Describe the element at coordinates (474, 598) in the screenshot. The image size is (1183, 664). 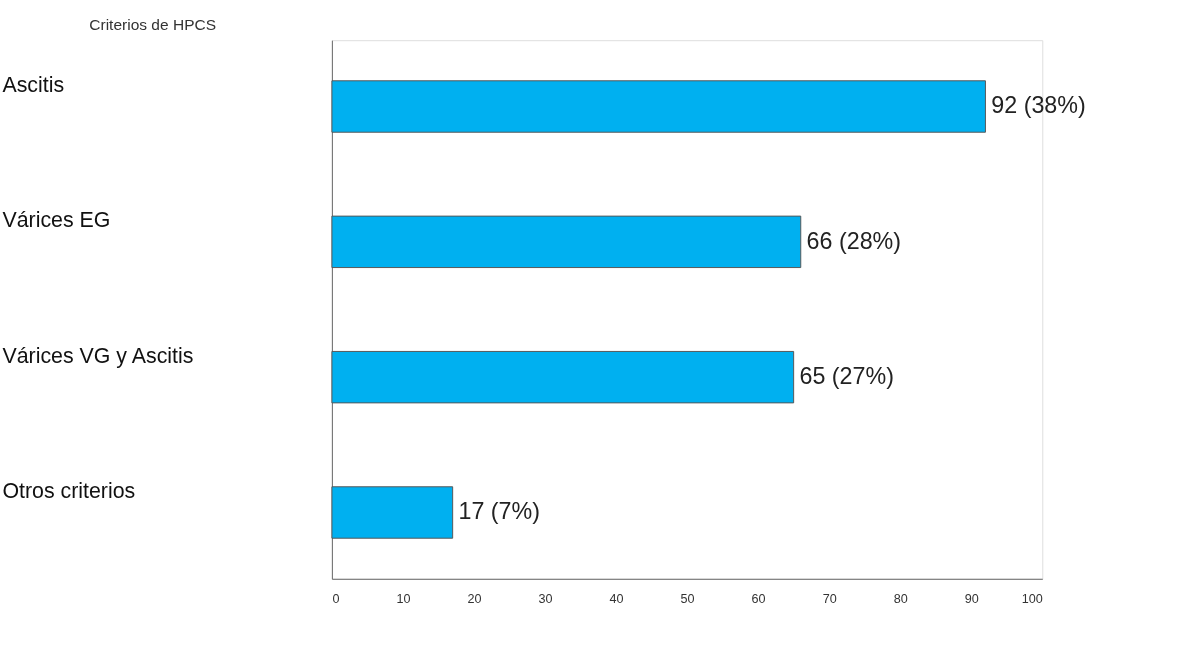
I see `x-tick-label: 20` at that location.